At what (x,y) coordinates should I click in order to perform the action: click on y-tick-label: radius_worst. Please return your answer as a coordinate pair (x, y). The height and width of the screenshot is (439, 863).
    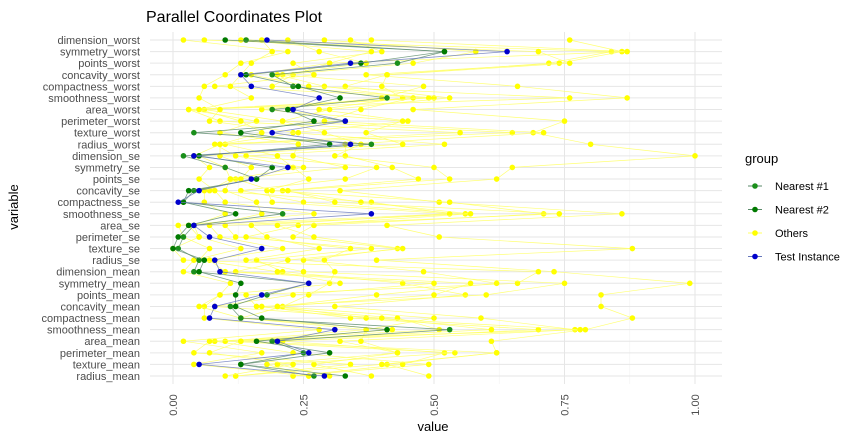
    Looking at the image, I should click on (109, 145).